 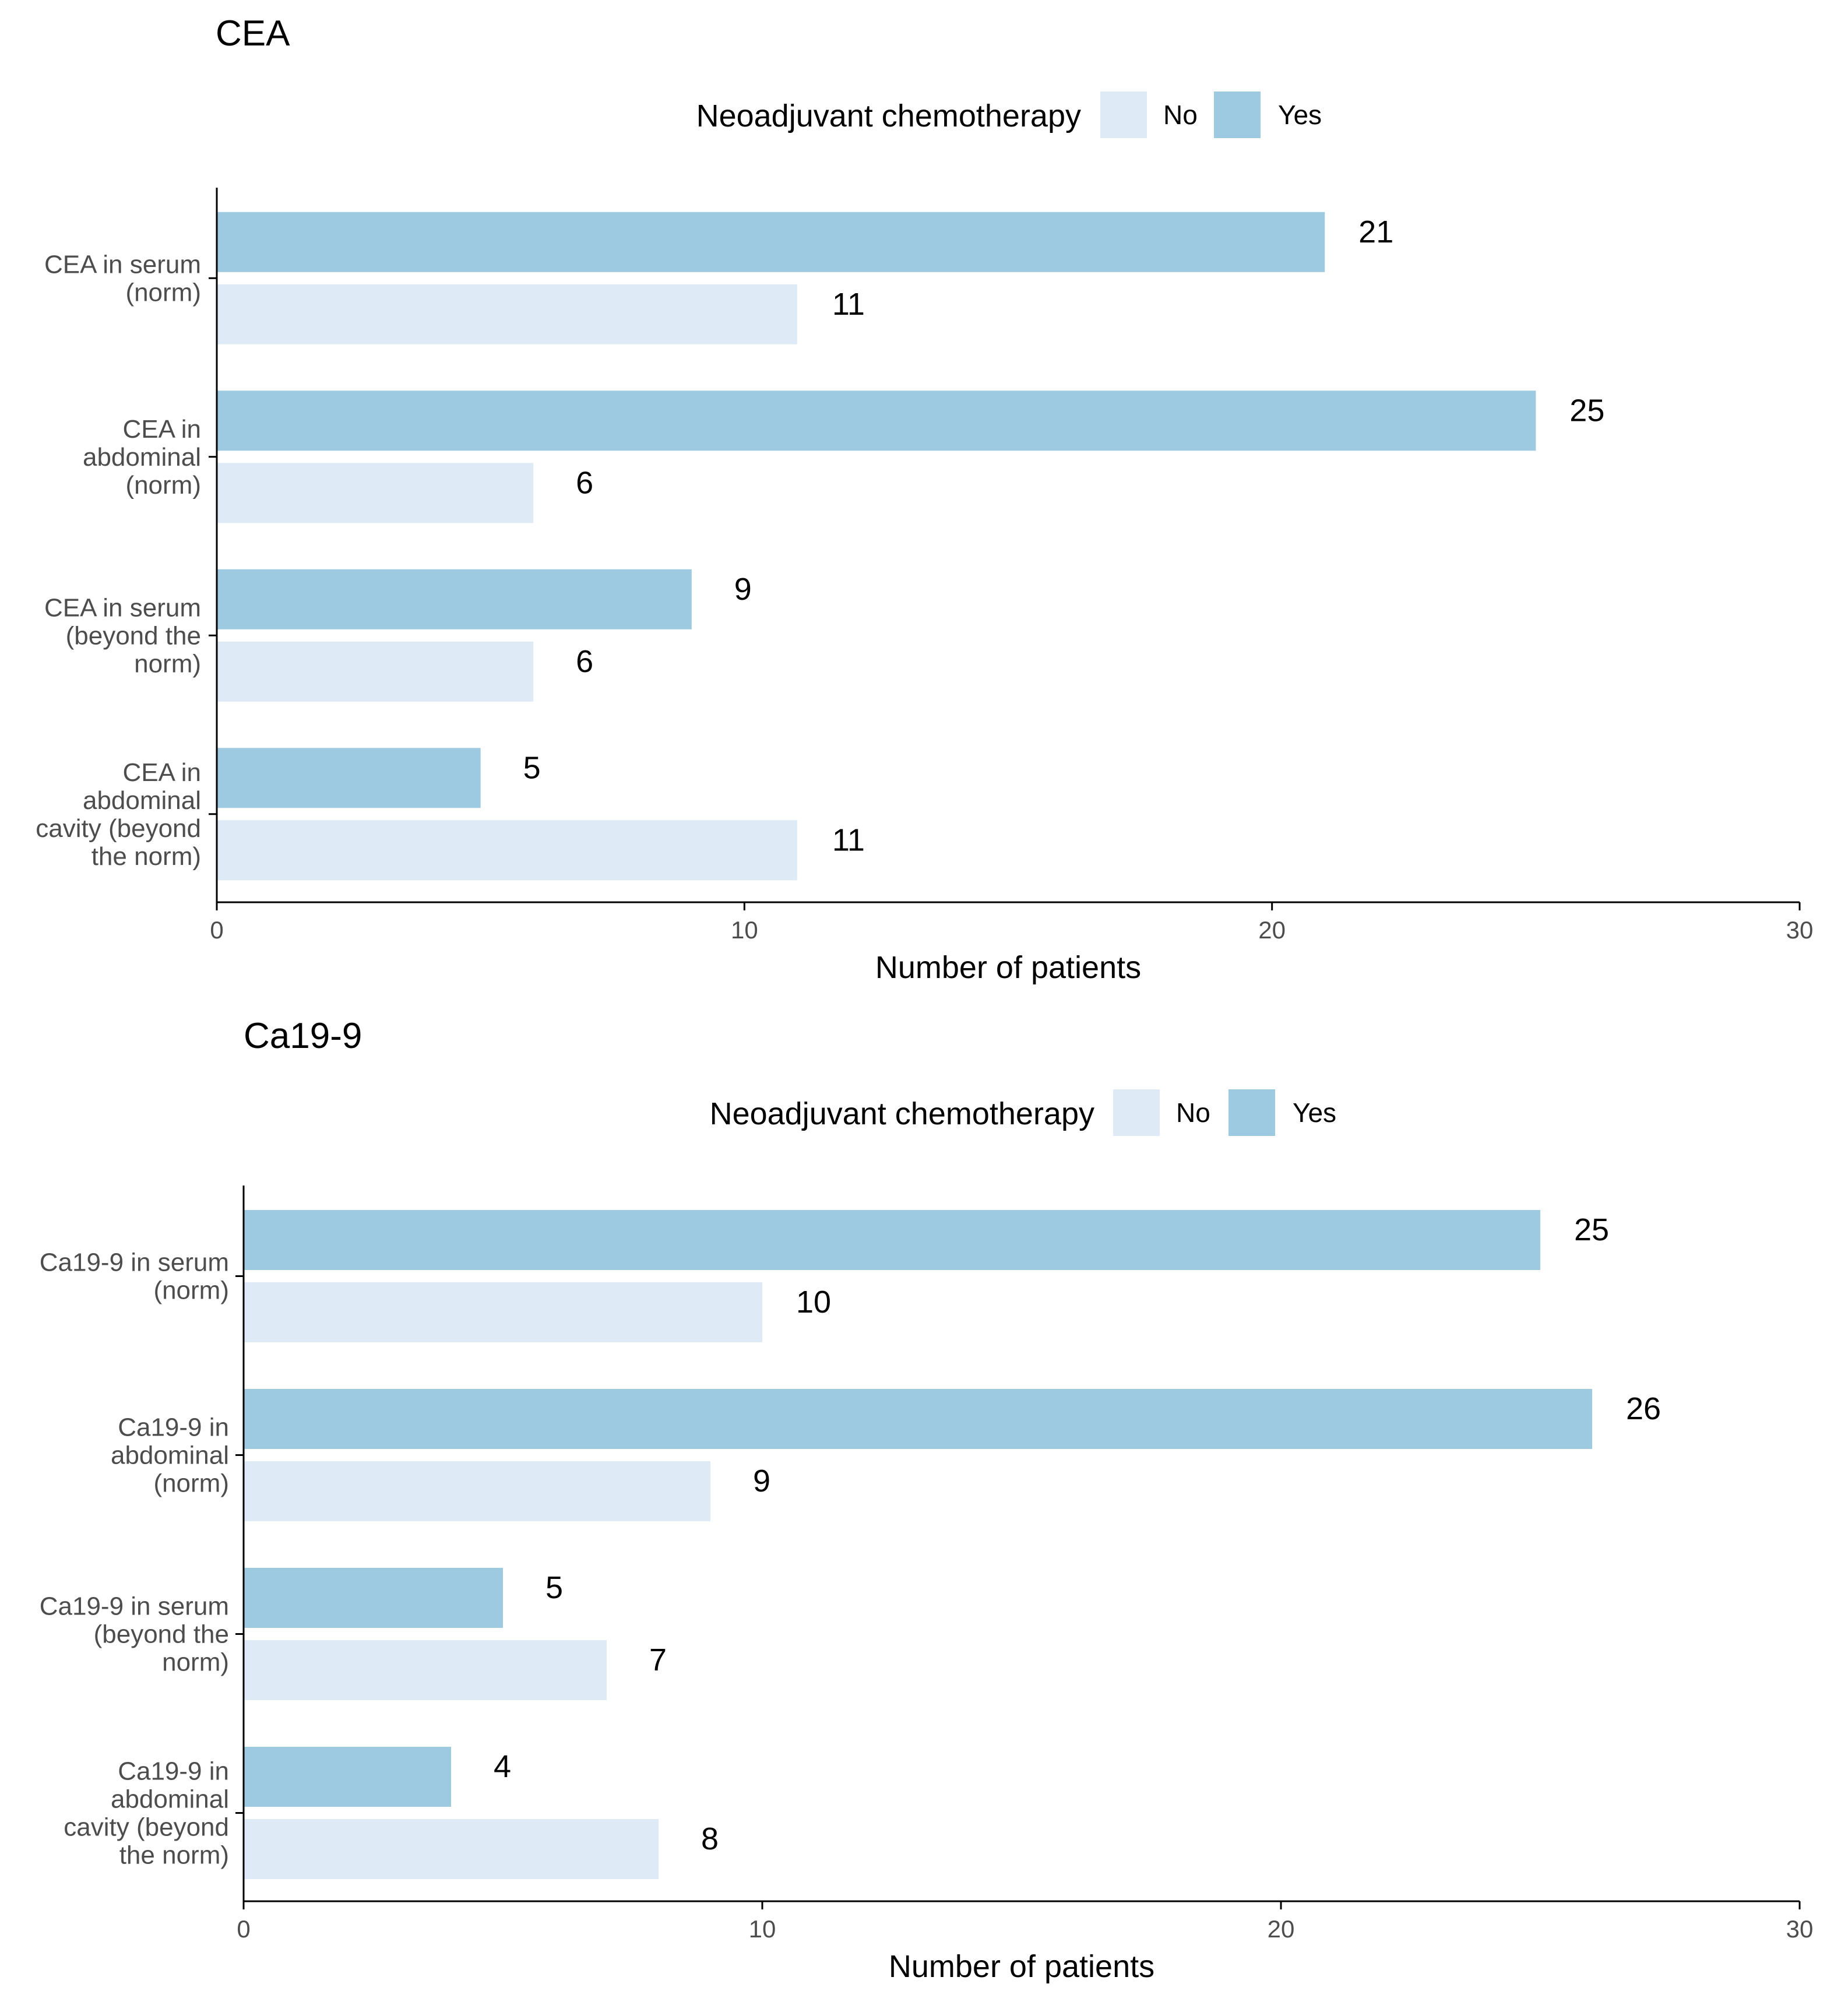 What do you see at coordinates (502, 1766) in the screenshot?
I see `data-label-yes: 4` at bounding box center [502, 1766].